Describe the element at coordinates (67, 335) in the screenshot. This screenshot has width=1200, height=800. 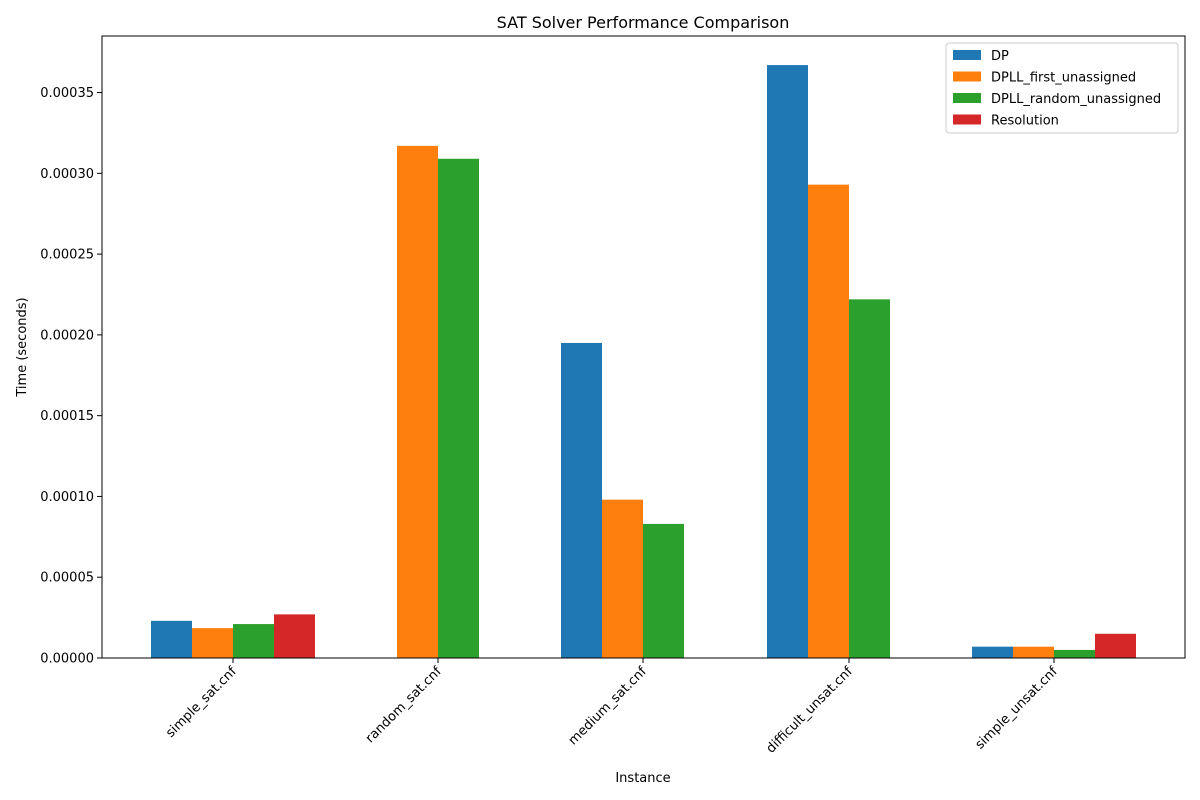
I see `y-tick-label: 0.00020` at that location.